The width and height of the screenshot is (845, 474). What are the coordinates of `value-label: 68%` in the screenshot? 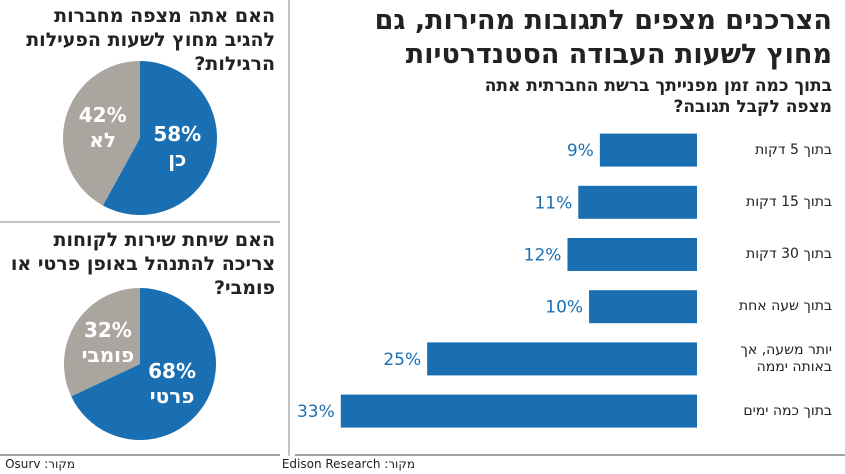 It's located at (172, 371).